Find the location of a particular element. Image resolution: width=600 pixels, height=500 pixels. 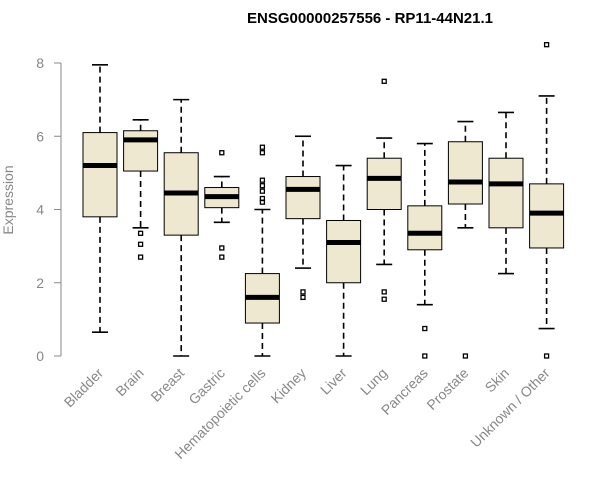

y-tick-label: 4 is located at coordinates (40, 210).